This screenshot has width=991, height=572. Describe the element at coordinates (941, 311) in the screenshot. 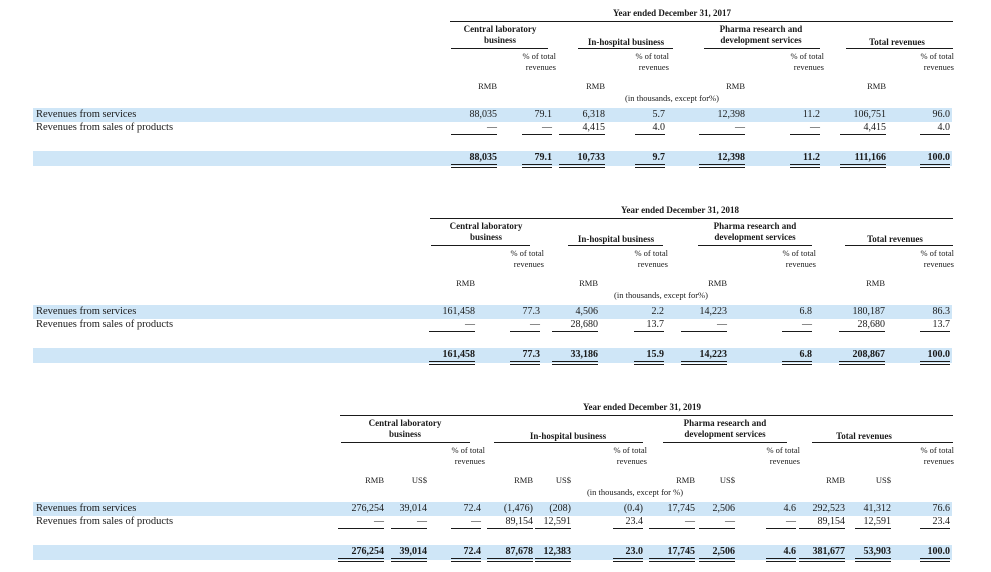

I see `cell-services: 86.3` at that location.